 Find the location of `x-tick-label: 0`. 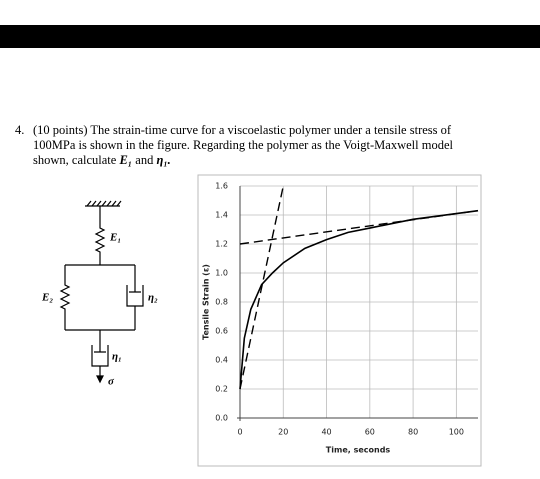

x-tick-label: 0 is located at coordinates (239, 432).